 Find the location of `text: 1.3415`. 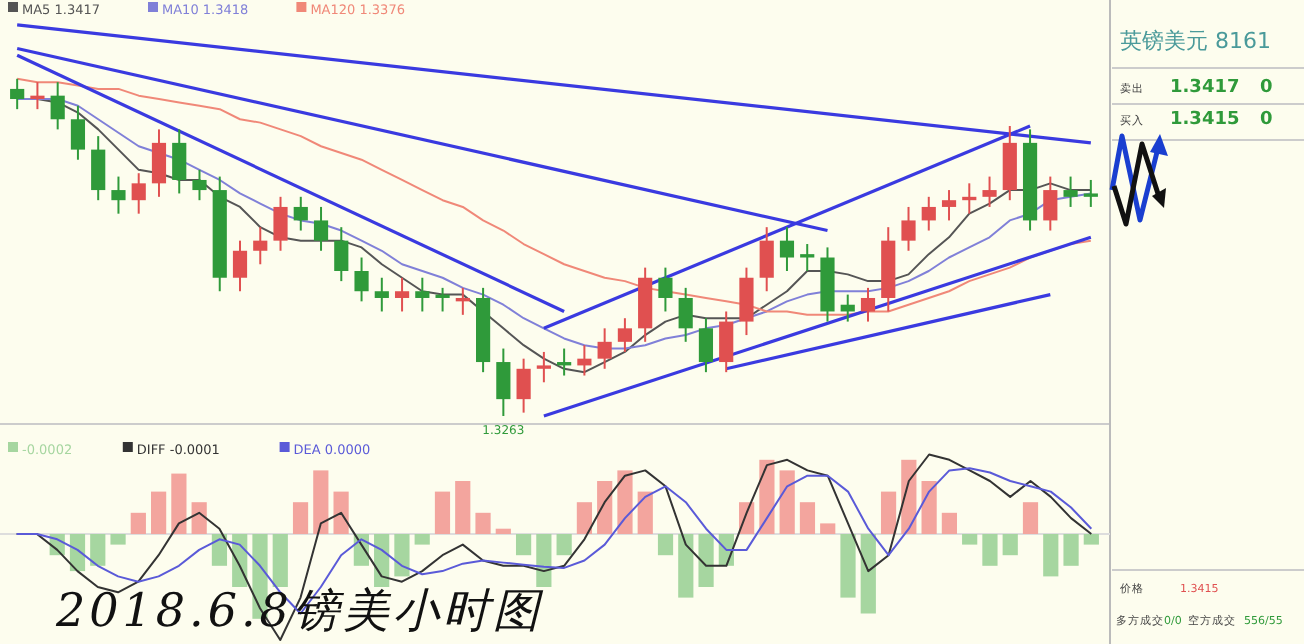

text: 1.3415 is located at coordinates (1205, 120).